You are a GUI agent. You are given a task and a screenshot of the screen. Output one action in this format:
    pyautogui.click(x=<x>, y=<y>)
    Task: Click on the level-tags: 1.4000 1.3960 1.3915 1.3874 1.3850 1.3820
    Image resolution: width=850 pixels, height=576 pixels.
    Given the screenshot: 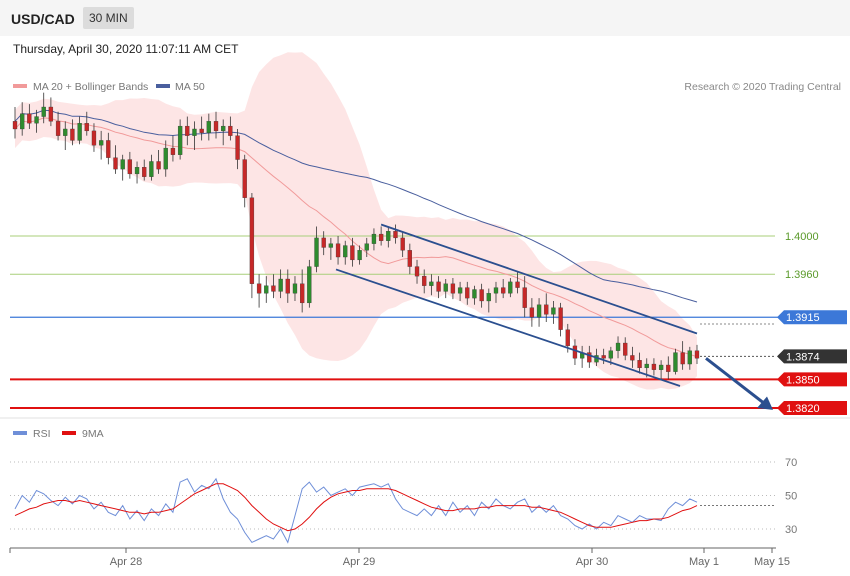 What is the action you would take?
    pyautogui.click(x=812, y=323)
    